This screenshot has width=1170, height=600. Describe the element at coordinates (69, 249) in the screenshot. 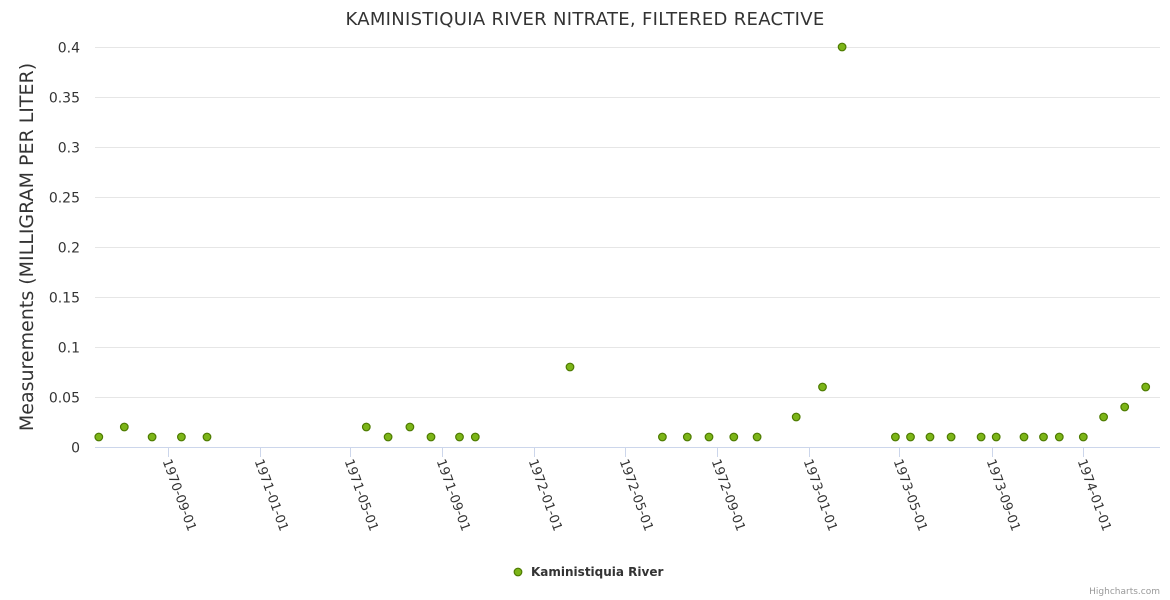

I see `y-tick-label: 0.2` at that location.